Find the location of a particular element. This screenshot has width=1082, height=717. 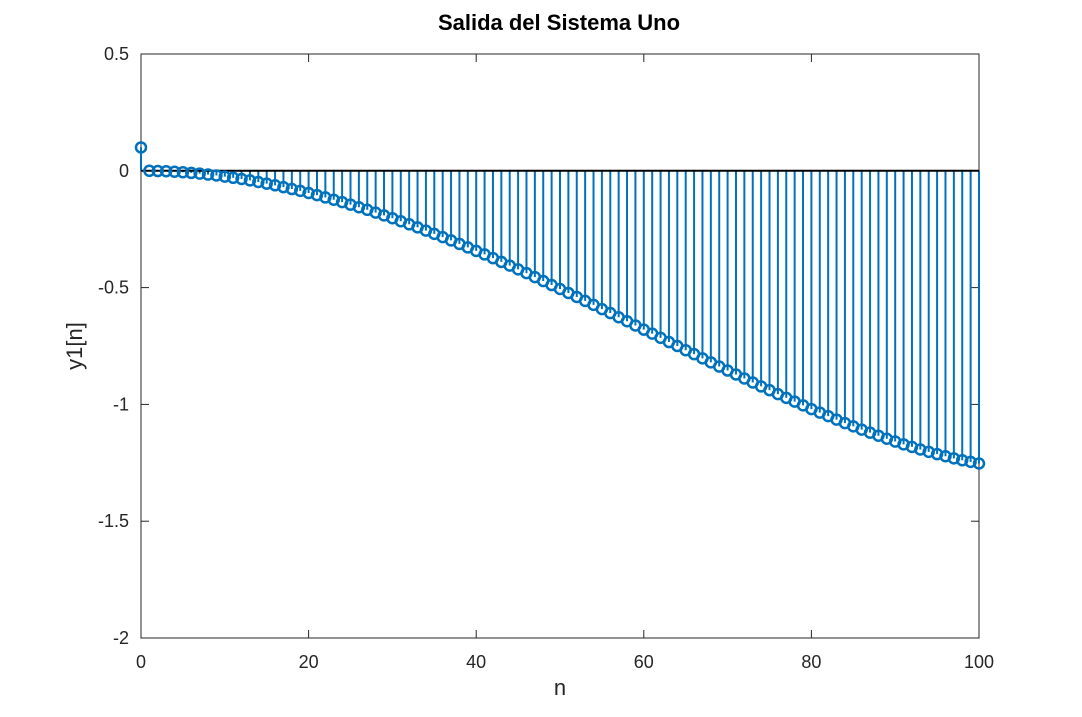

y-tick-label: -1 is located at coordinates (121, 404).